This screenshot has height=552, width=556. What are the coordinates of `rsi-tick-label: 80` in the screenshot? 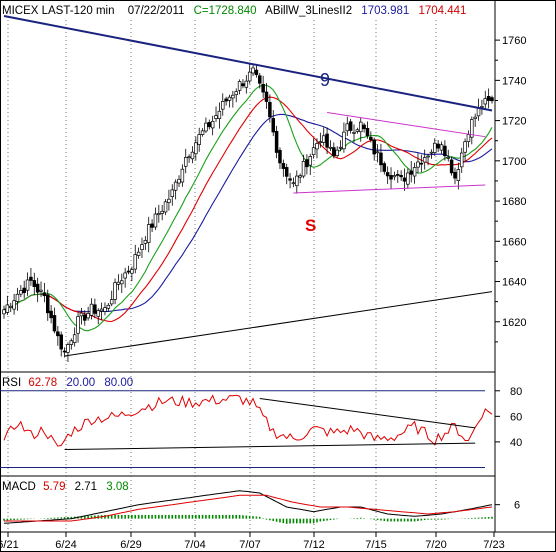 It's located at (516, 392).